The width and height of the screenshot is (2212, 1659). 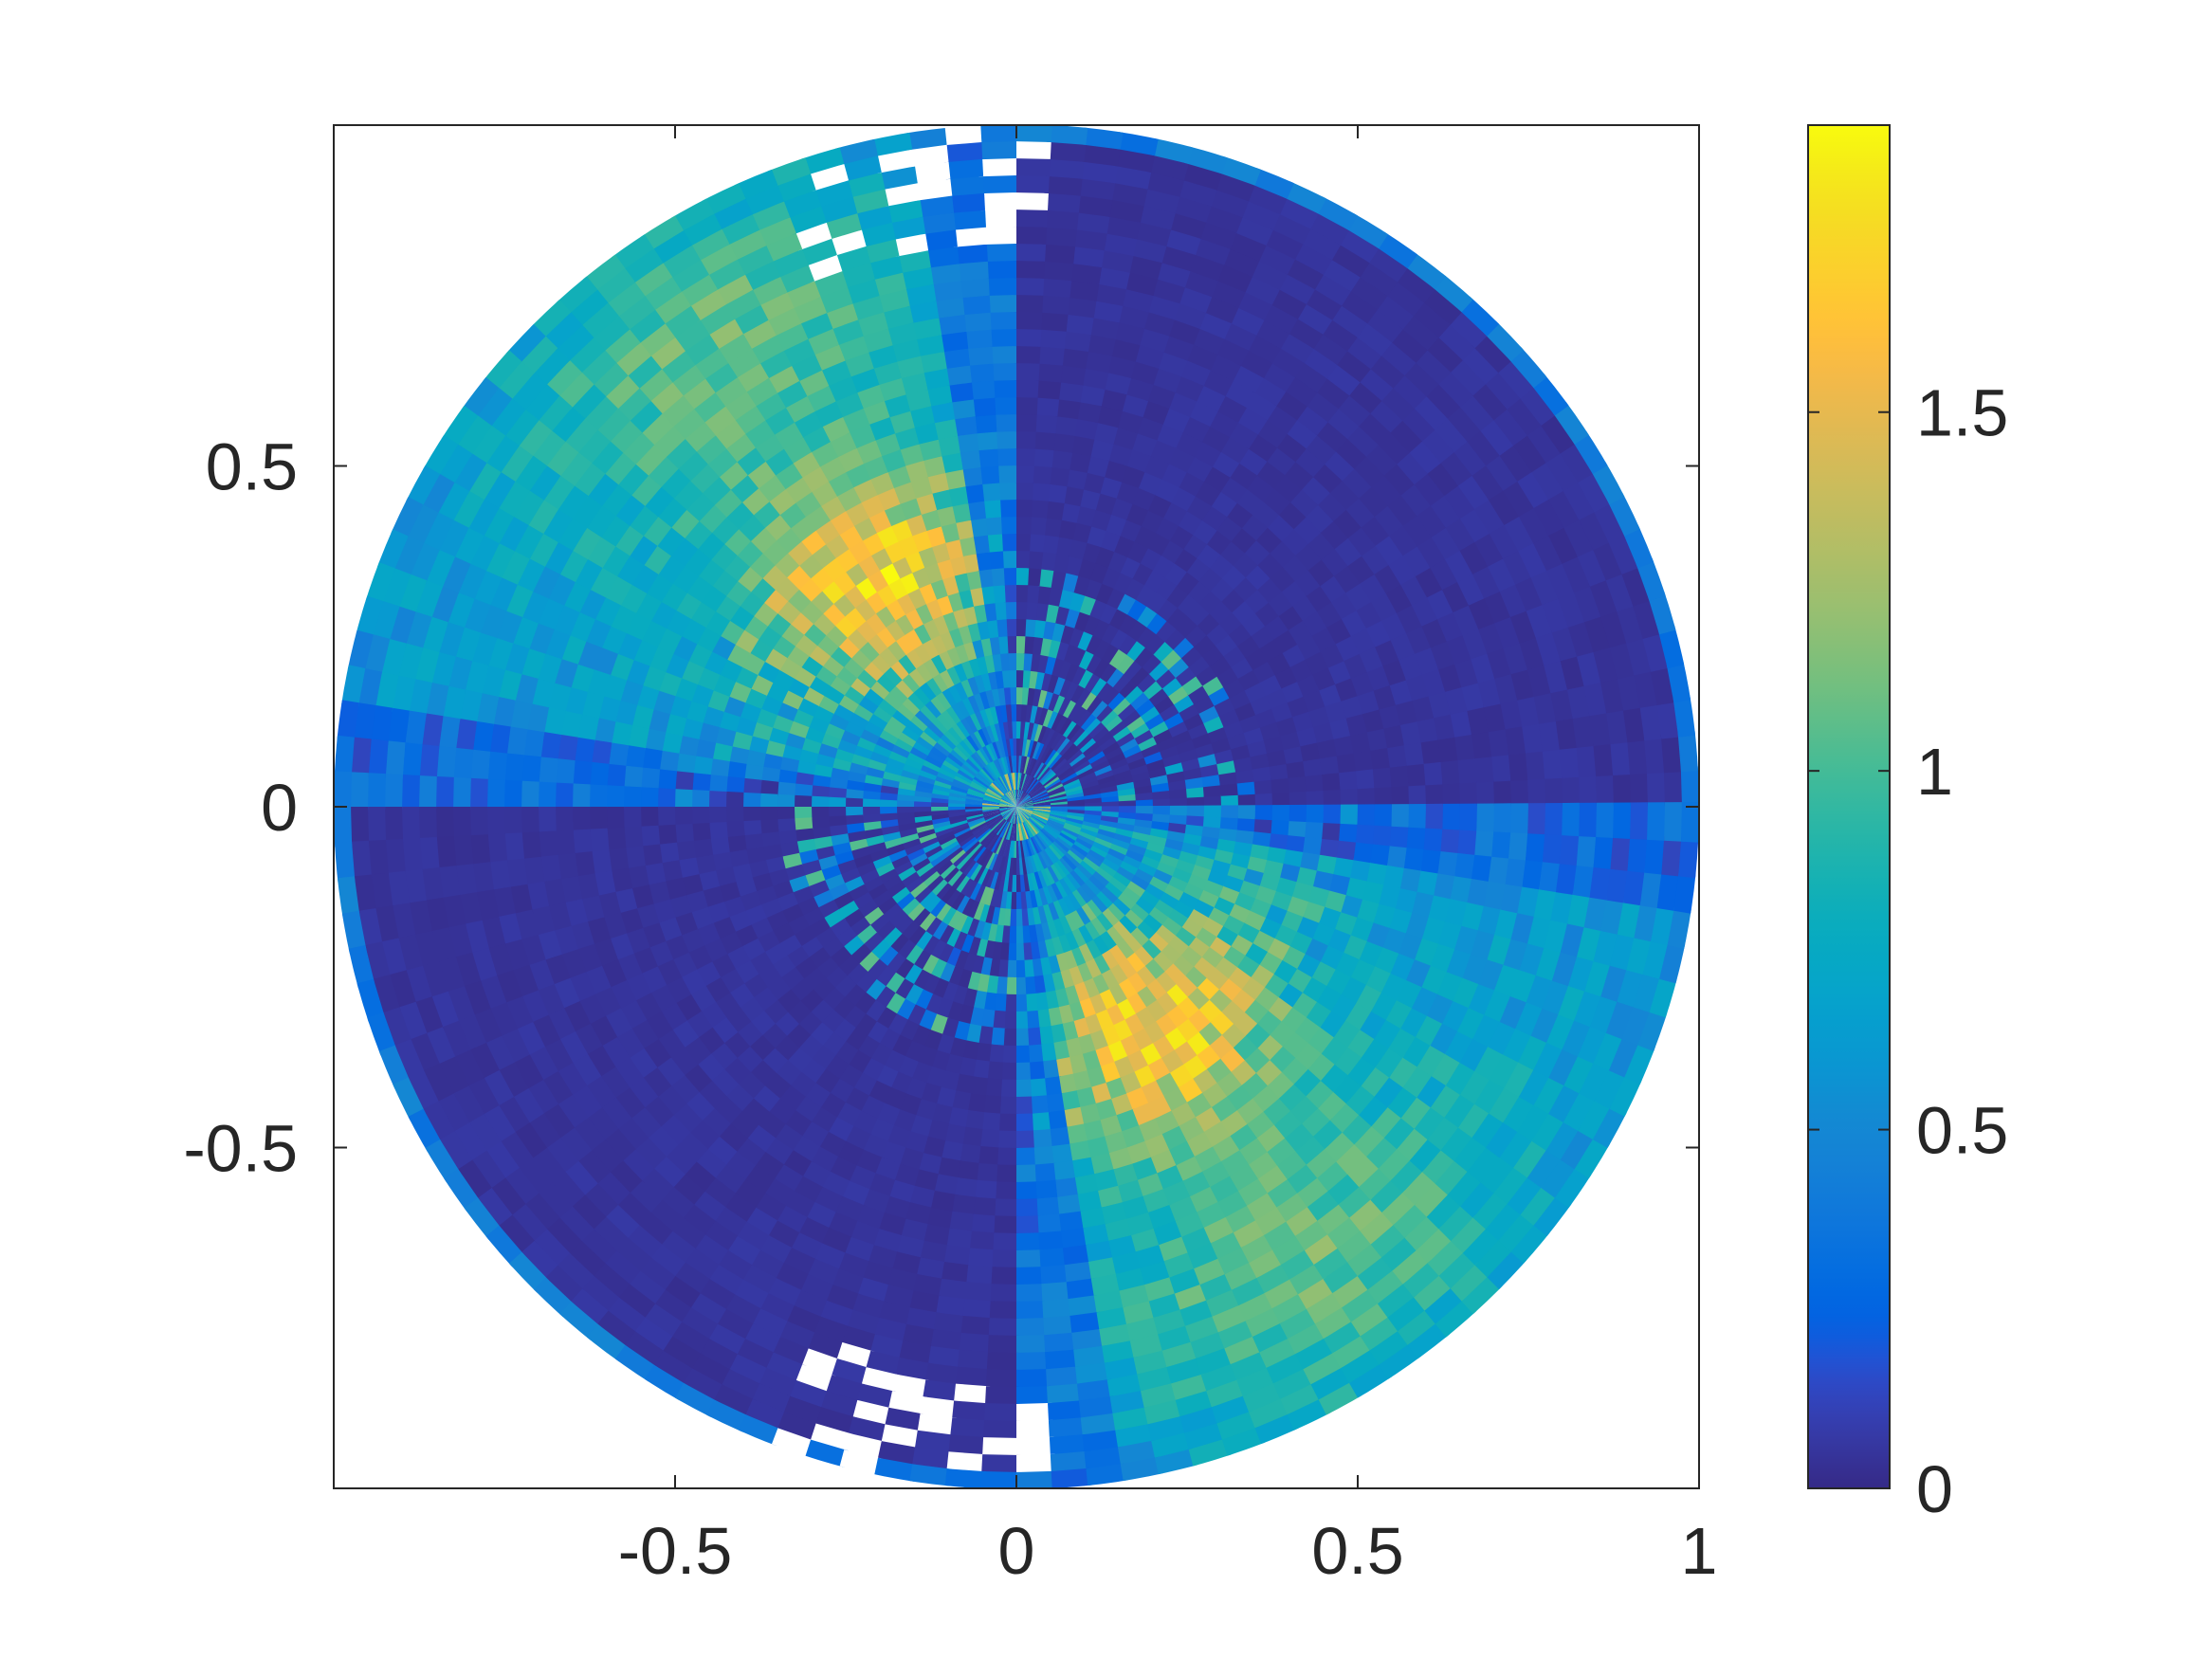 What do you see at coordinates (1908, 951) in the screenshot?
I see `colorbar-ticks: 00.511.5` at bounding box center [1908, 951].